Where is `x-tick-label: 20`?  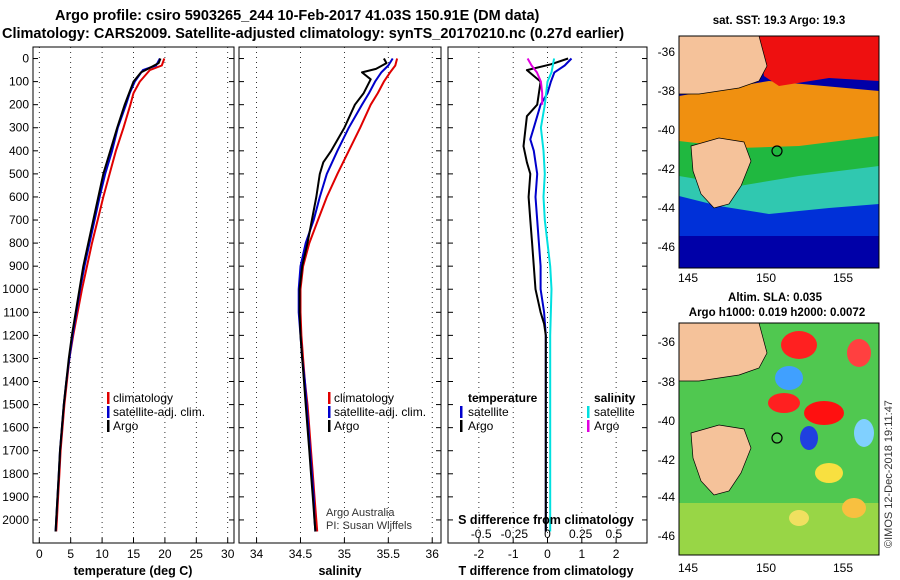
x-tick-label: 20 is located at coordinates (165, 554).